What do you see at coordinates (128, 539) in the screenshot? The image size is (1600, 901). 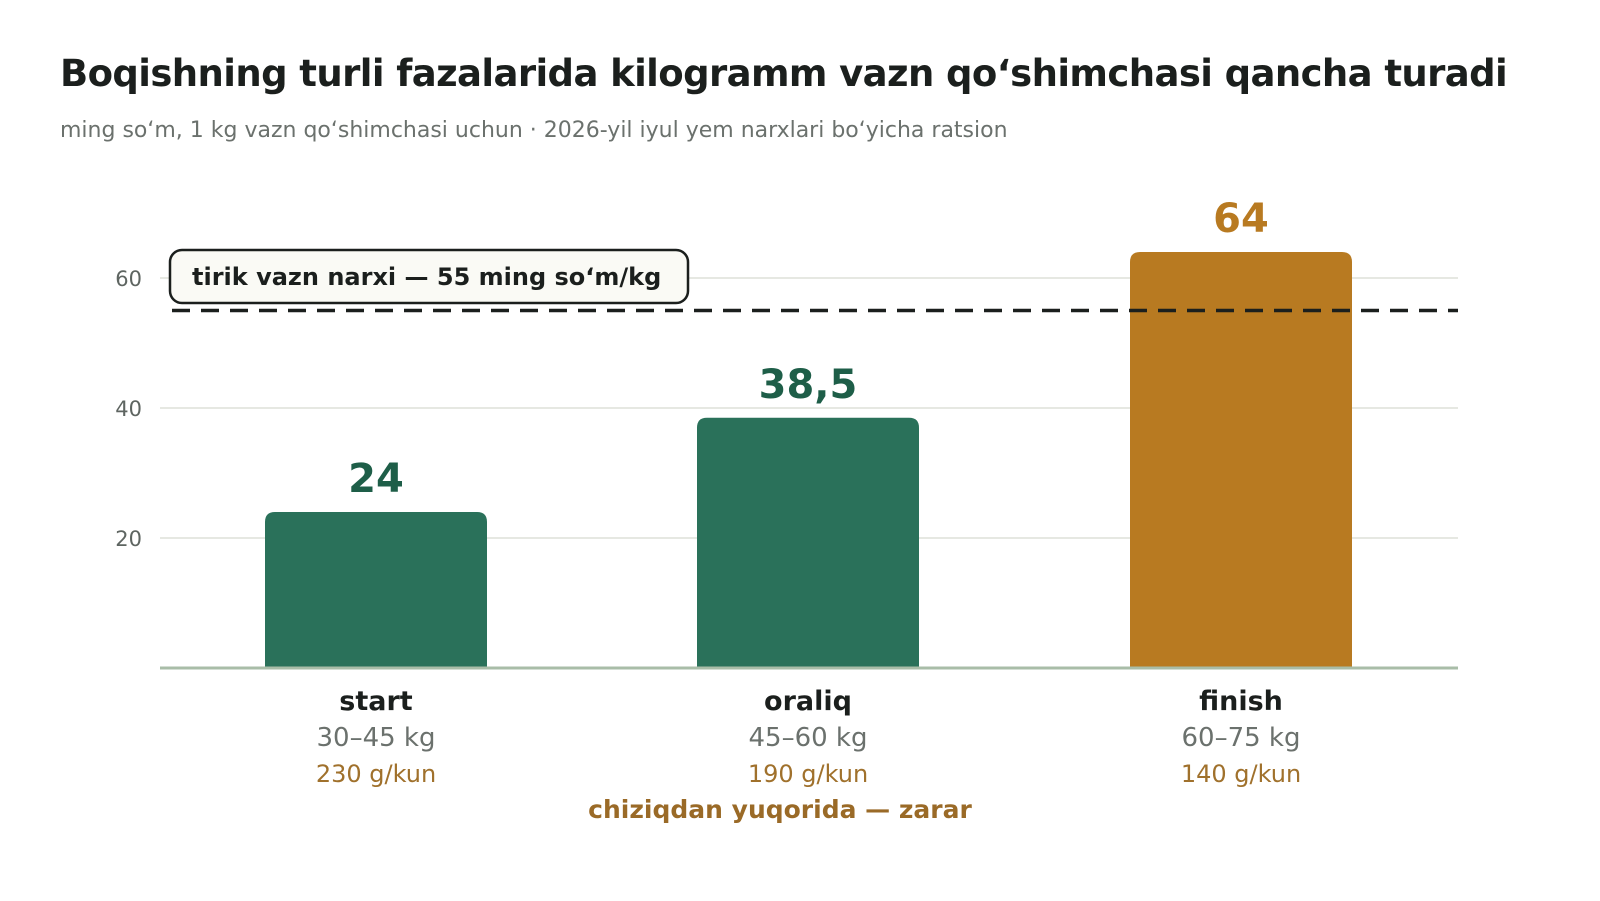 I see `y-tick-label: 20` at bounding box center [128, 539].